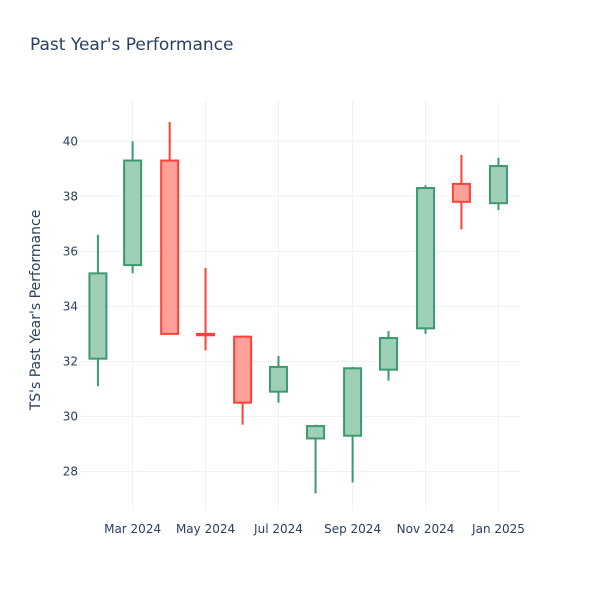  What do you see at coordinates (70, 361) in the screenshot?
I see `y-tick-label: 32` at bounding box center [70, 361].